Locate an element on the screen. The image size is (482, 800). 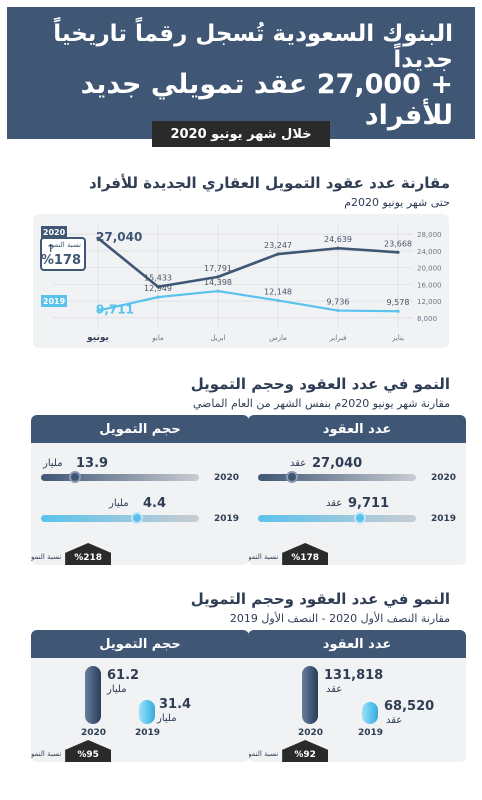
contracts-h1-growth: %92 نسبة النمو is located at coordinates (288, 751).